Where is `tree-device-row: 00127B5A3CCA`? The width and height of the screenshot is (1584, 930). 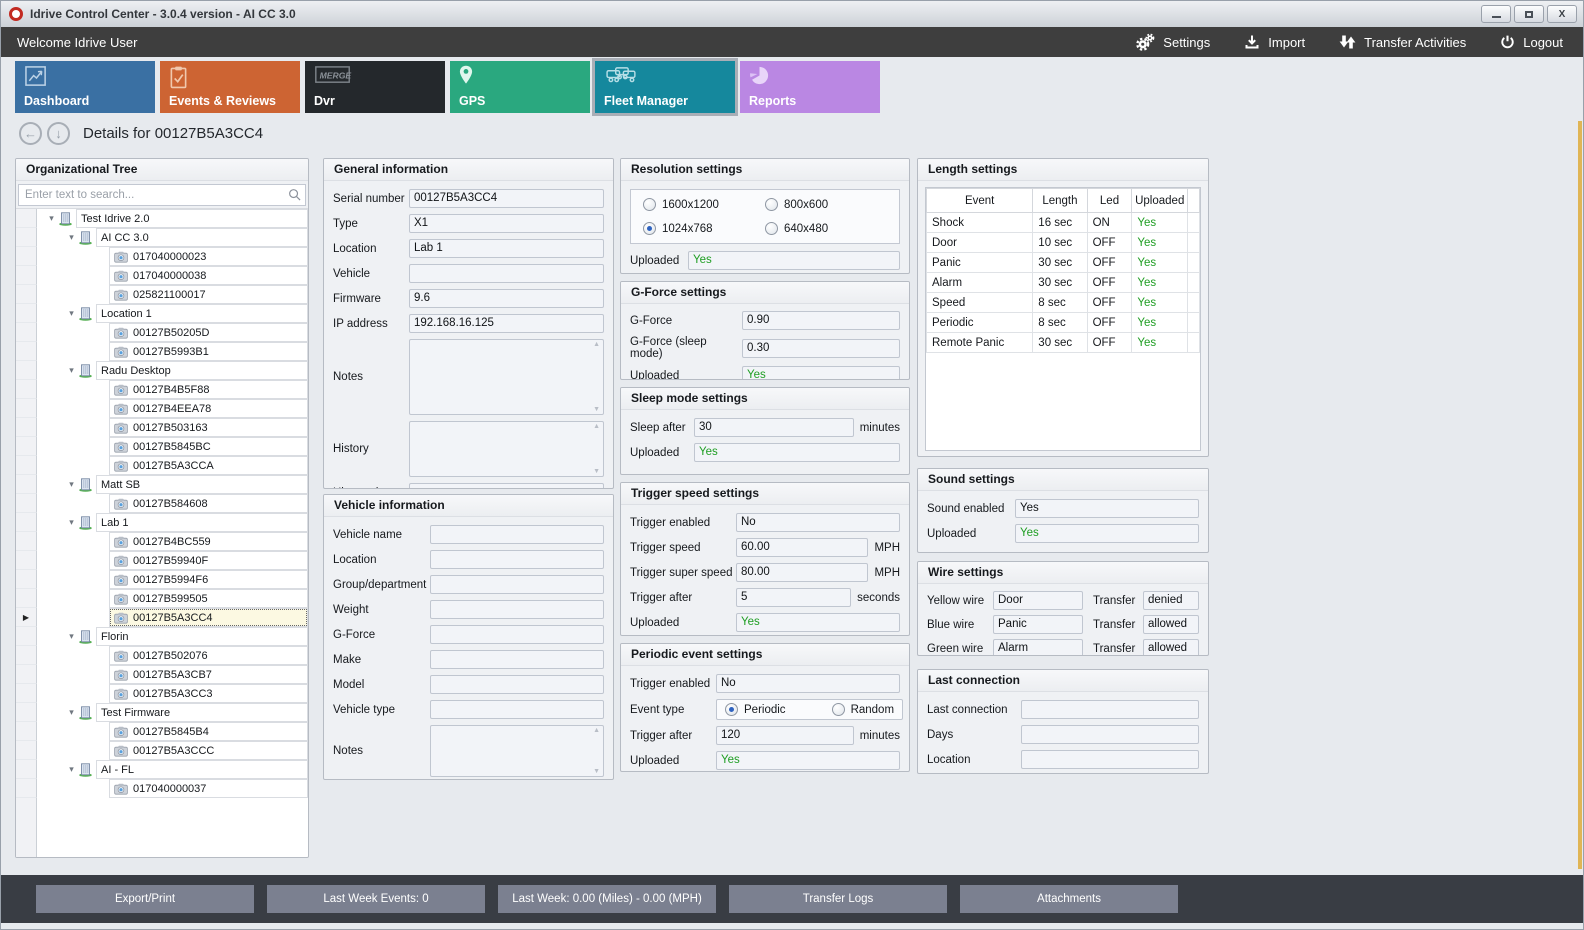 tree-device-row: 00127B5A3CCA is located at coordinates (162, 465).